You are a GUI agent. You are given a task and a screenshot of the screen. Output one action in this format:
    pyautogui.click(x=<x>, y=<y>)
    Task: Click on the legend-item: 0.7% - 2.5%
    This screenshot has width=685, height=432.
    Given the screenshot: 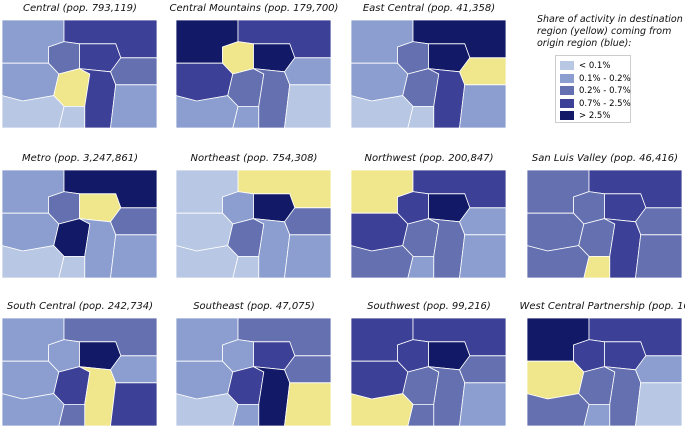 What is the action you would take?
    pyautogui.click(x=595, y=104)
    